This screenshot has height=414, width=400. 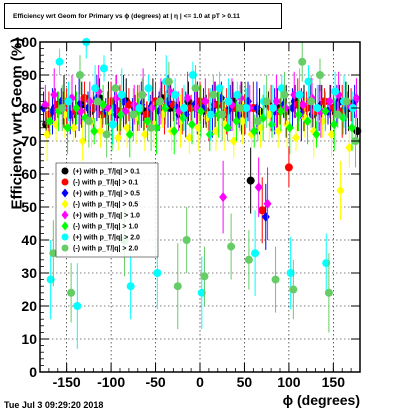 I want to click on legend-label: (+) with p_T/|q| > 2.0, so click(x=106, y=238).